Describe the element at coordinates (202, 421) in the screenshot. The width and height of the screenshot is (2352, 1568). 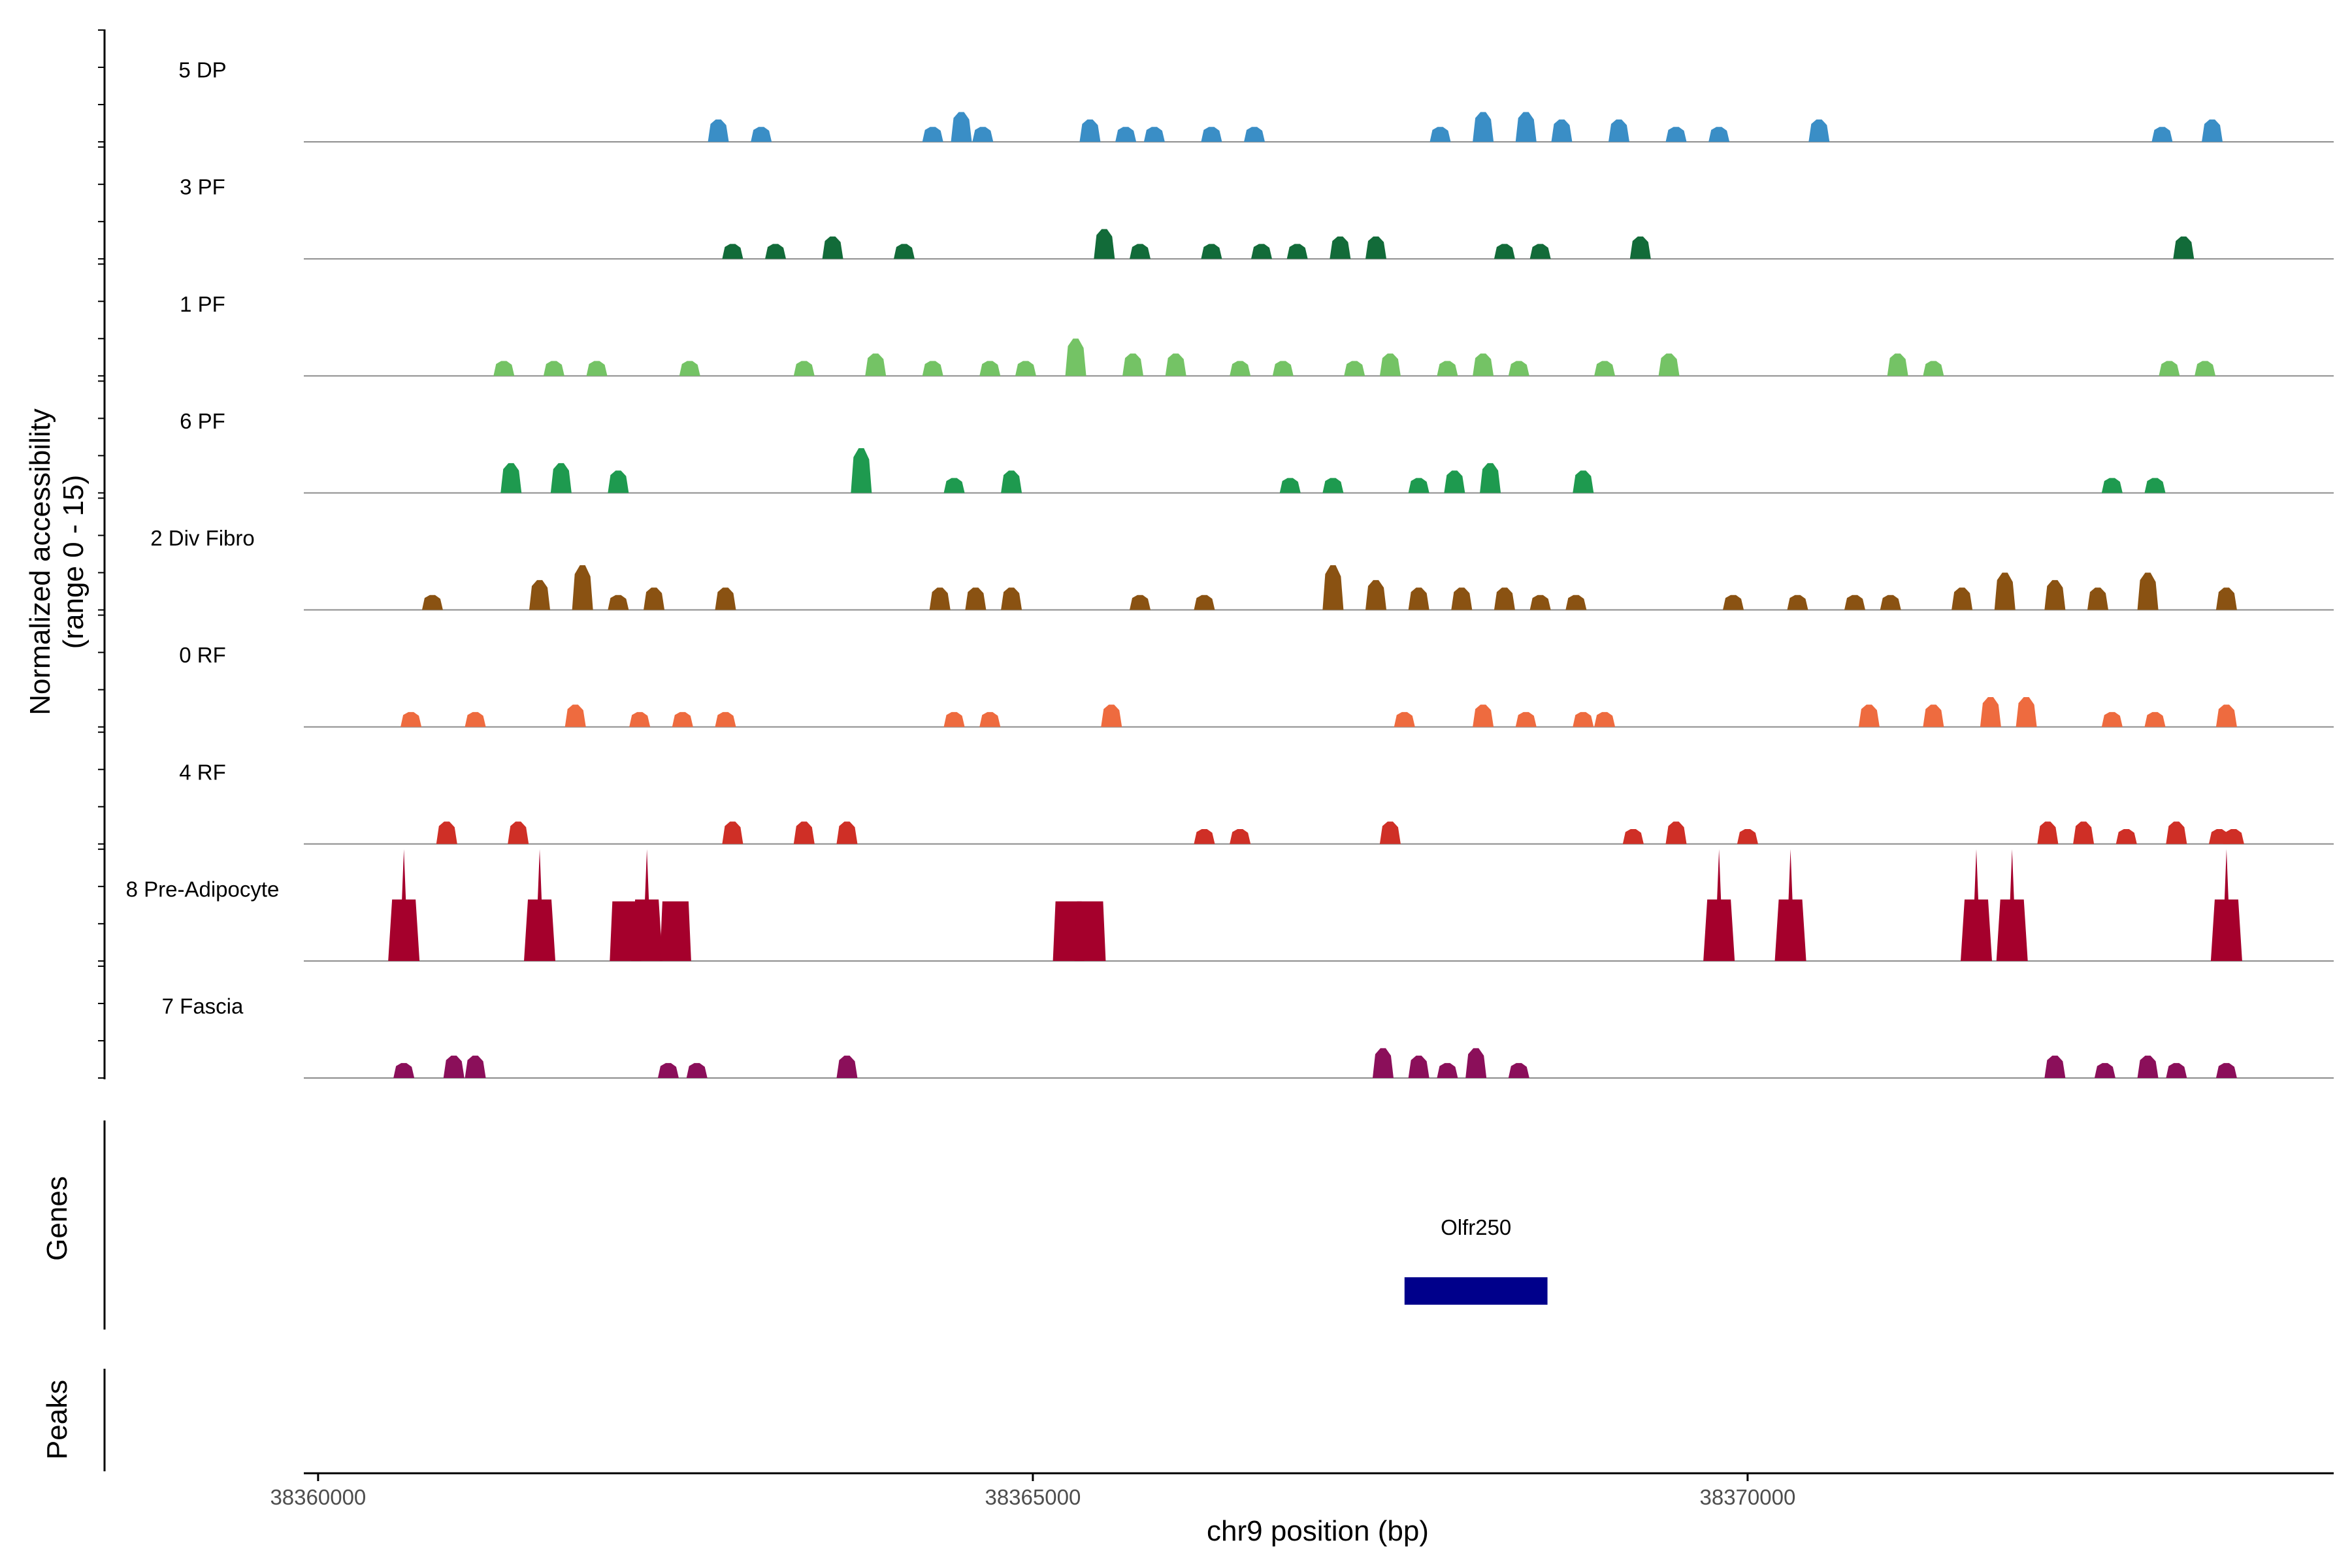
I see `track-label: 6 PF` at that location.